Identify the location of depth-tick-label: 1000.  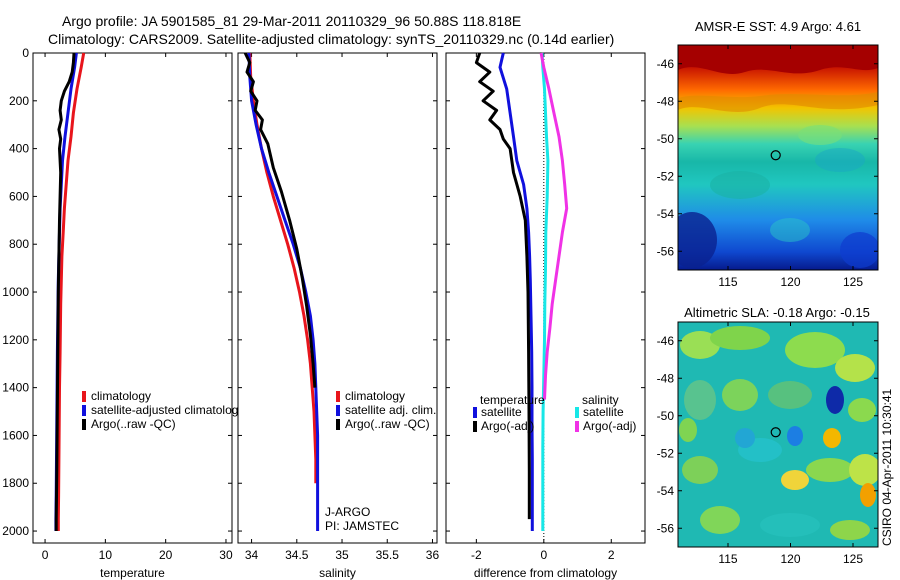
(15, 292).